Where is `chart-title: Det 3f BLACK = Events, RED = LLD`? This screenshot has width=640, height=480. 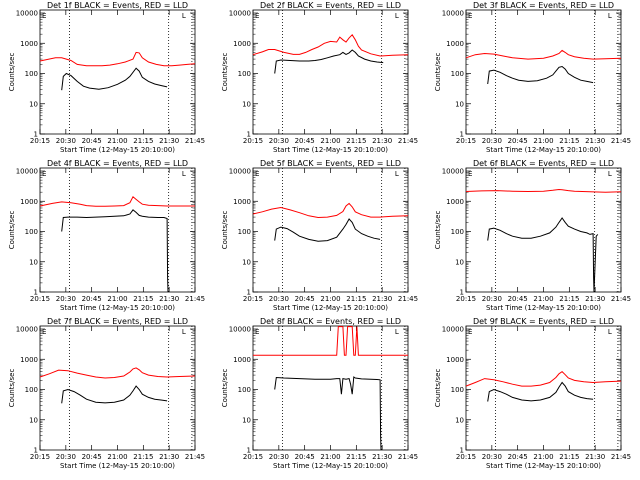 chart-title: Det 3f BLACK = Events, RED = LLD is located at coordinates (543, 5).